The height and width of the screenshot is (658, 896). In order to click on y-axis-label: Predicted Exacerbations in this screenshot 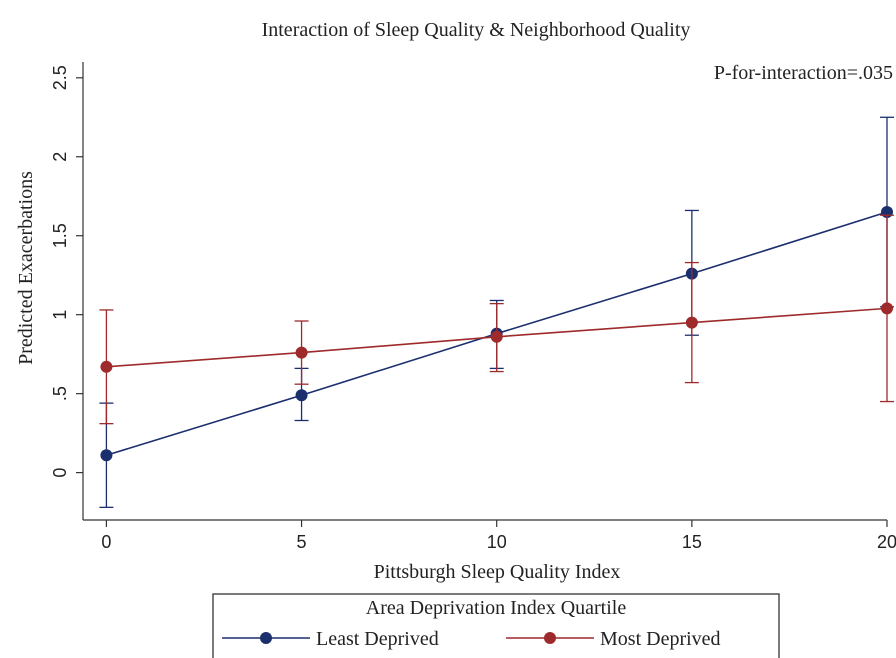, I will do `click(26, 268)`.